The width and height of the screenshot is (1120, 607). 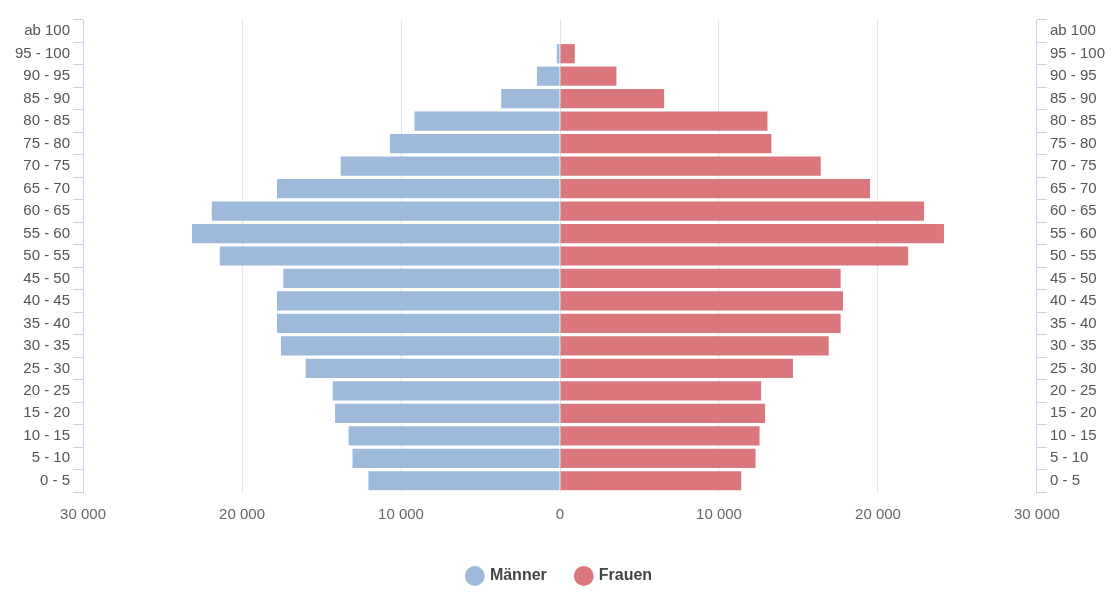 I want to click on x-tick-label: 0, so click(x=560, y=514).